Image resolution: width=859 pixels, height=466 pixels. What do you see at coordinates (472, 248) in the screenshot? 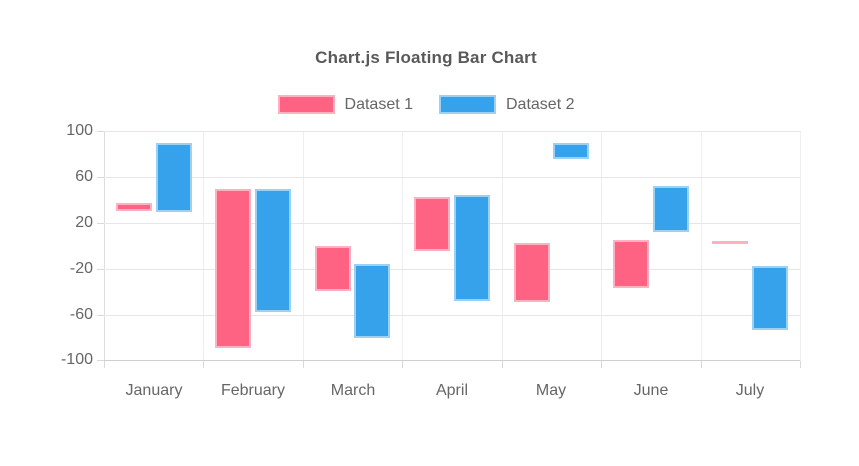
I see `bar-dataset2-april` at bounding box center [472, 248].